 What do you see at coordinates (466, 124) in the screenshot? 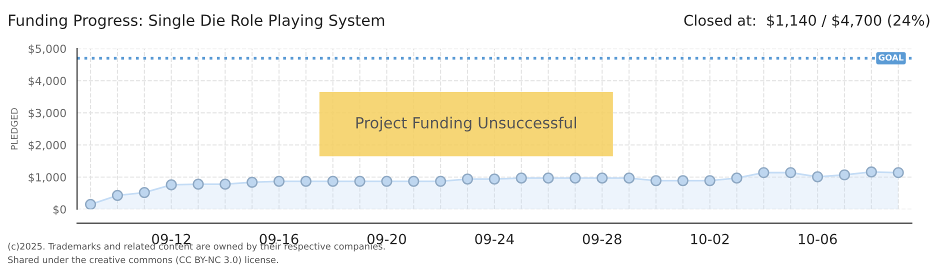
I see `annotation: Project Funding Unsuccessful` at bounding box center [466, 124].